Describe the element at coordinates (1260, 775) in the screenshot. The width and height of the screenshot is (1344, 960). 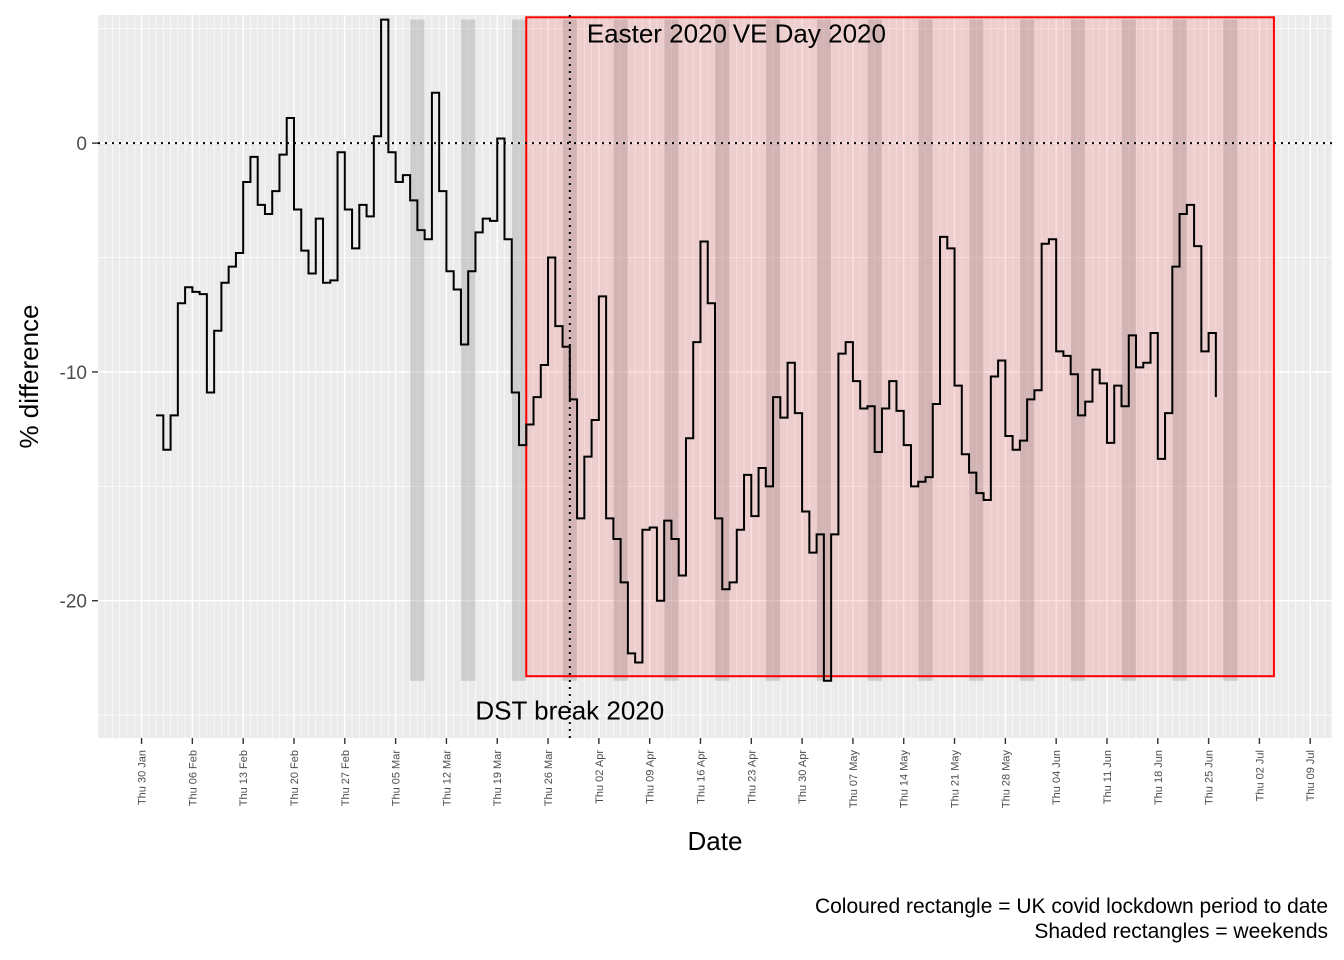
I see `x-tick-label: Thu 02 Jul` at that location.